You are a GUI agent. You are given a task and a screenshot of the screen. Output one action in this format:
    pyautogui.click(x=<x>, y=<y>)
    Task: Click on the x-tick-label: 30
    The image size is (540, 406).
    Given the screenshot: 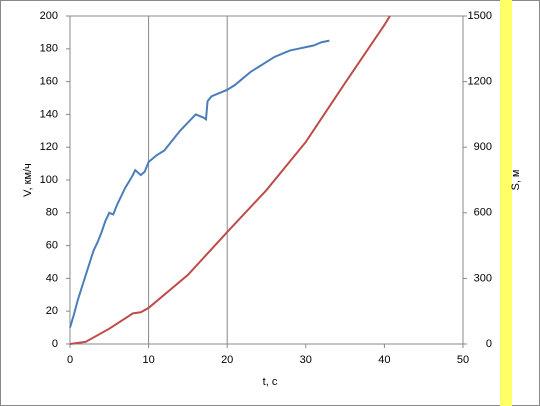 What is the action you would take?
    pyautogui.click(x=306, y=360)
    